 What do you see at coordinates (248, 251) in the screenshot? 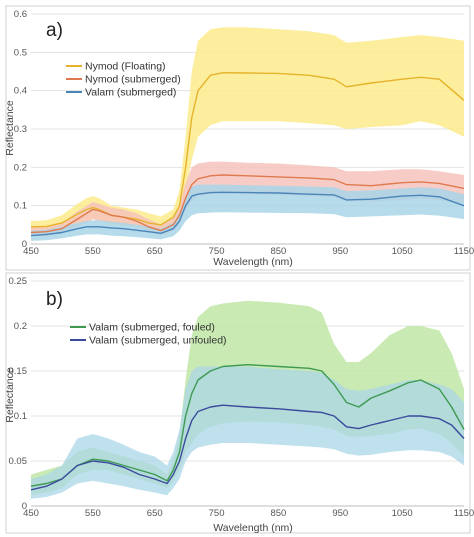
I see `panel-a-x-ticks: 450 550 650 750 850 950 1050 1150` at bounding box center [248, 251].